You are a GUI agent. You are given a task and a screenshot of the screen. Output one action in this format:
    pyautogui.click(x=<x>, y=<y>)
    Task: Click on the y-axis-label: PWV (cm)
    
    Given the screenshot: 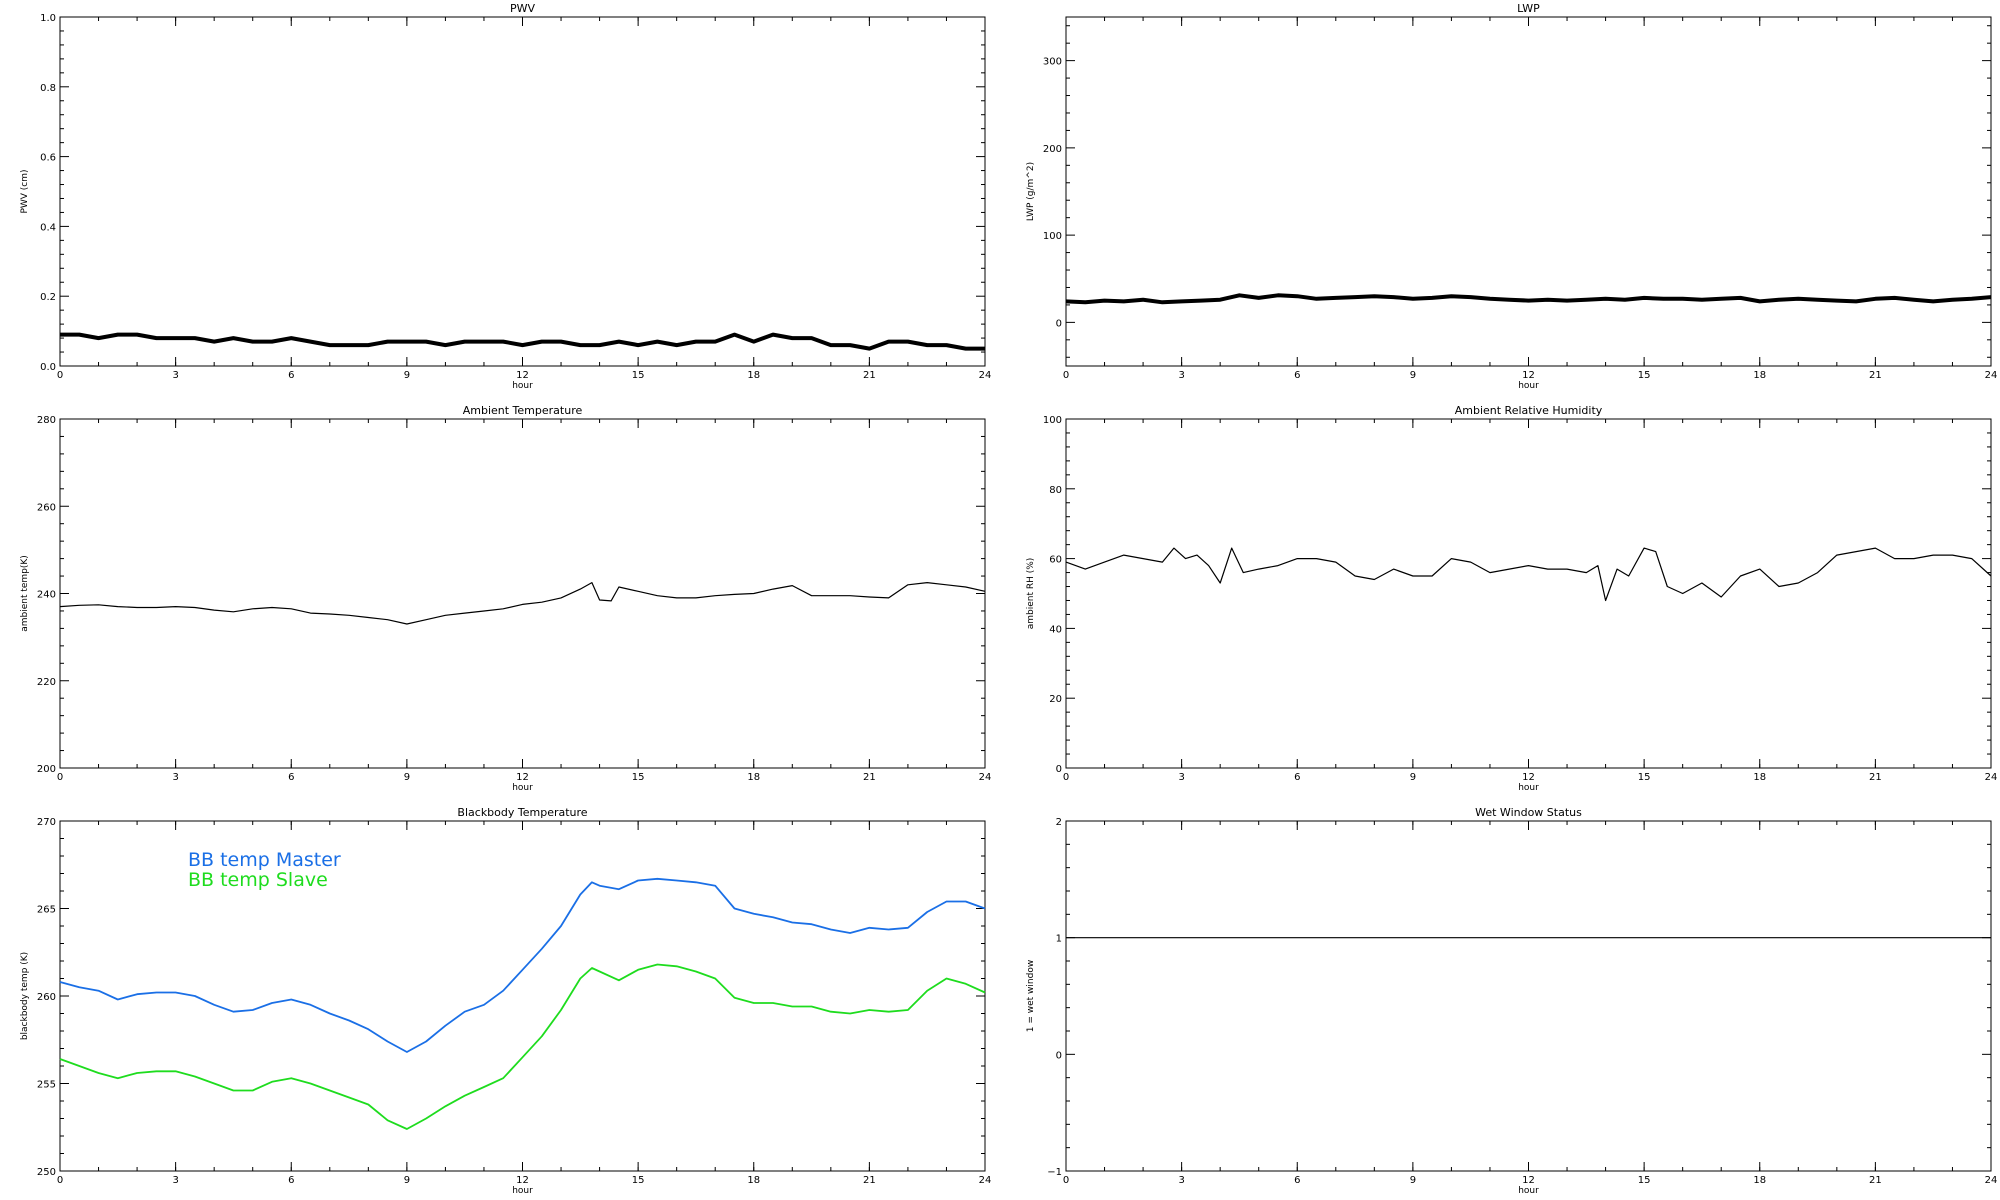 What is the action you would take?
    pyautogui.click(x=25, y=191)
    